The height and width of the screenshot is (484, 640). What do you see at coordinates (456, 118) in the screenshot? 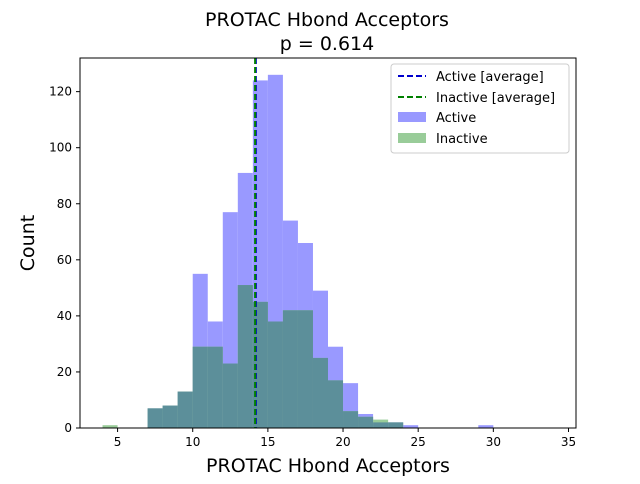
I see `legend-label-active: Active` at bounding box center [456, 118].